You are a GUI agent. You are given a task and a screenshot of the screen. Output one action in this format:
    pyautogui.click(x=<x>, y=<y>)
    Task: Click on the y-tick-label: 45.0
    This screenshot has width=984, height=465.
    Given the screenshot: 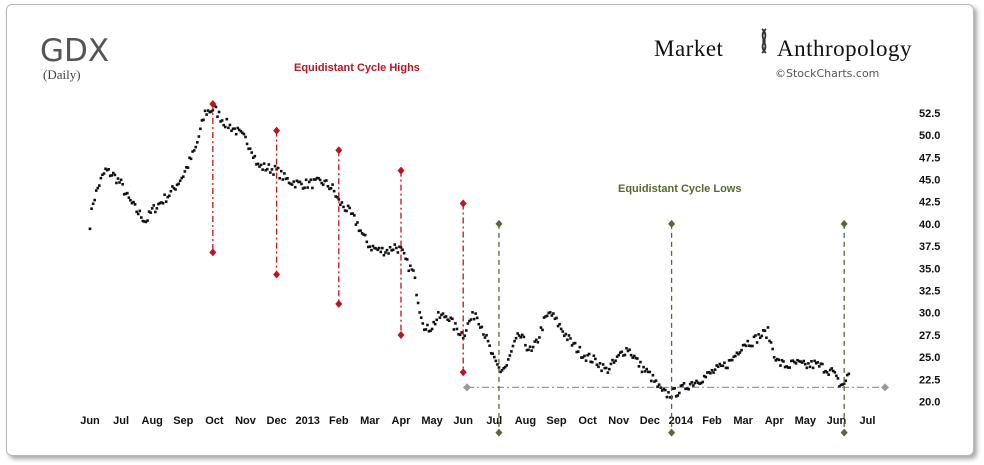 What is the action you would take?
    pyautogui.click(x=929, y=181)
    